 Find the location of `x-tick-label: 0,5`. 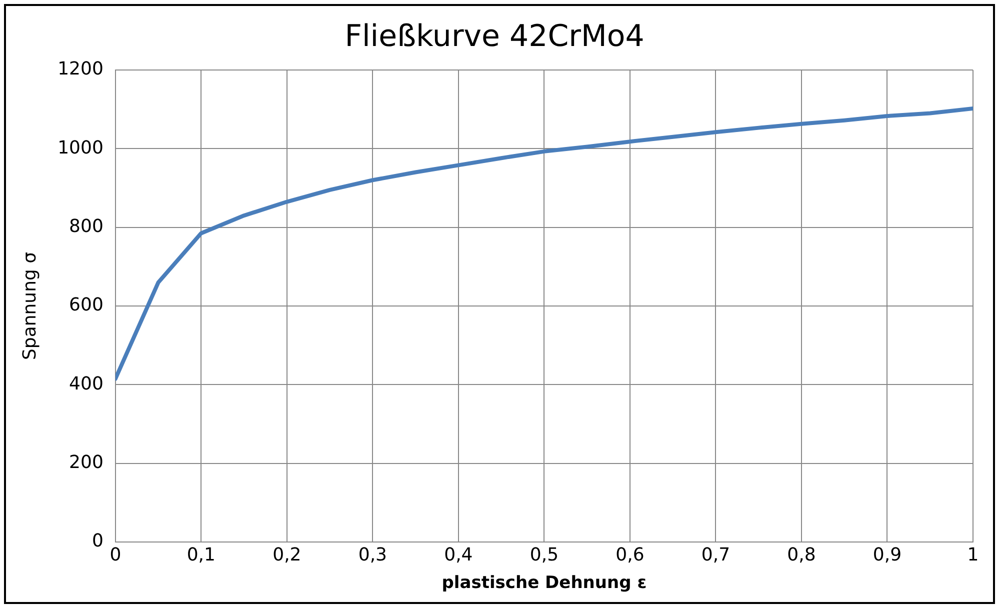

x-tick-label: 0,5 is located at coordinates (544, 555).